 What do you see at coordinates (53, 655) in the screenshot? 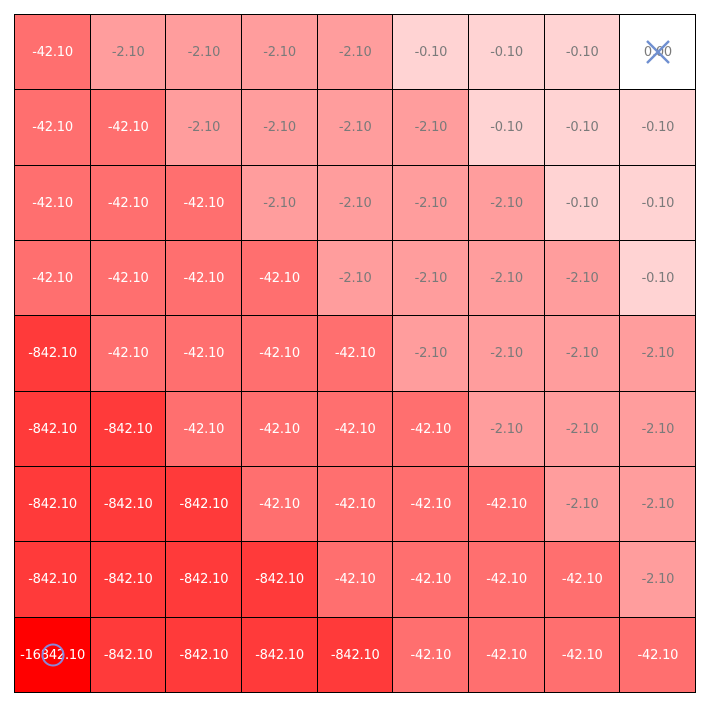
I see `grid-cell: -16842.10` at bounding box center [53, 655].